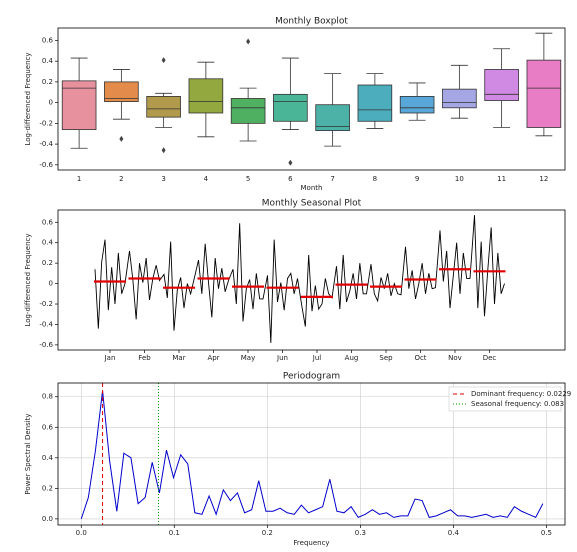  I want to click on x-axis-label: Frequency, so click(311, 543).